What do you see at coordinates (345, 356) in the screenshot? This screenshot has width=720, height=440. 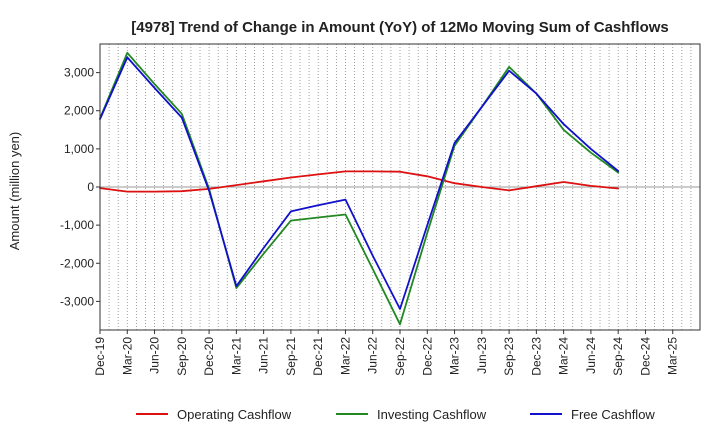 I see `x-tick-label: Mar-22` at bounding box center [345, 356].